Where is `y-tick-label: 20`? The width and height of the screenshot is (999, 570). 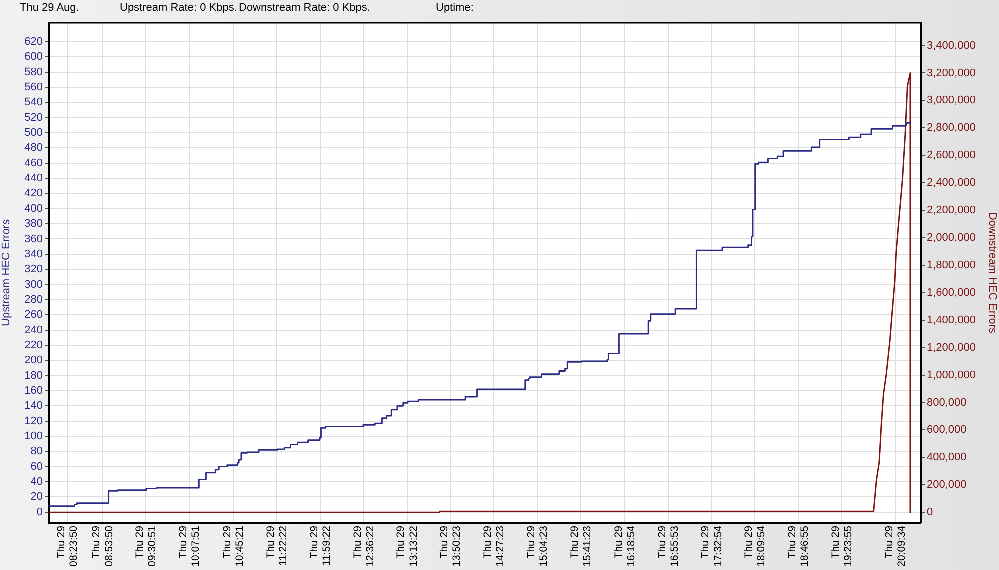 y-tick-label: 20 is located at coordinates (36, 497).